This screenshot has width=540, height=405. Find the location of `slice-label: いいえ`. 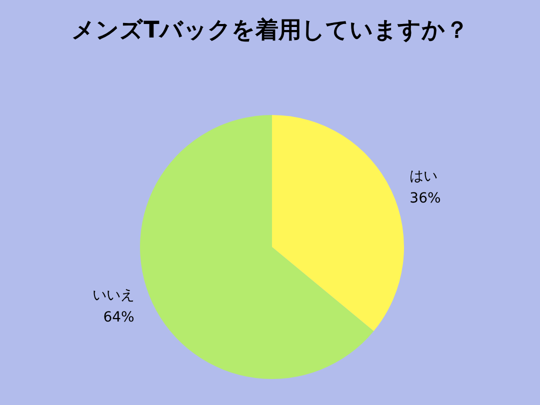

slice-label: いいえ is located at coordinates (113, 296).